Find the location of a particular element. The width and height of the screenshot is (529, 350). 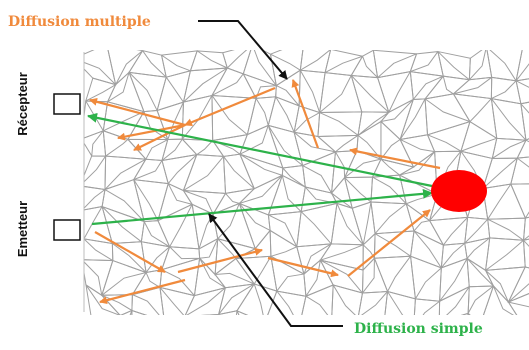

diffusion-multiple-label: Diffusion multiple is located at coordinates (79, 22).